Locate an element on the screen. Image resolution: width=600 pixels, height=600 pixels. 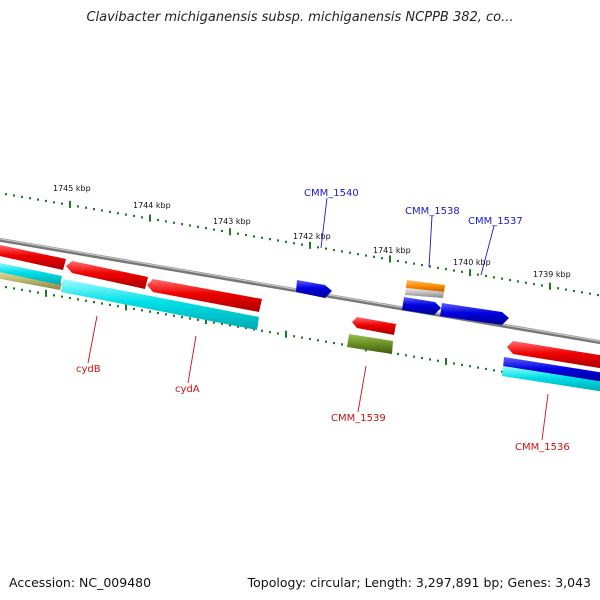
gene-olive is located at coordinates (370, 344).